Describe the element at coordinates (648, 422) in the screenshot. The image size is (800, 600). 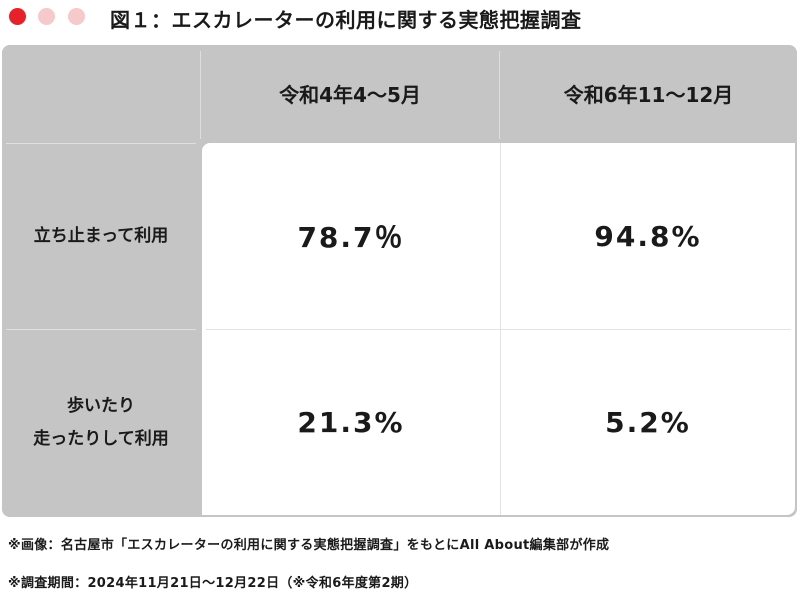
I see `cell-walking-r6: 5.2%` at that location.